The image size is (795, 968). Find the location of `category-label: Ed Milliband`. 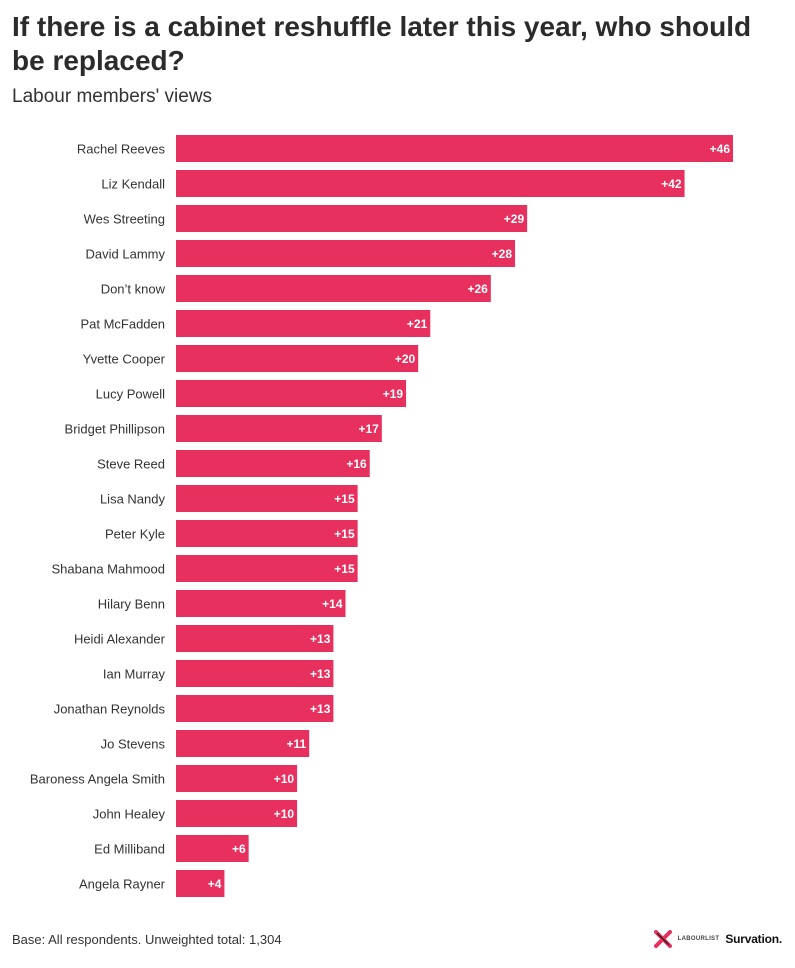

category-label: Ed Milliband is located at coordinates (129, 849).